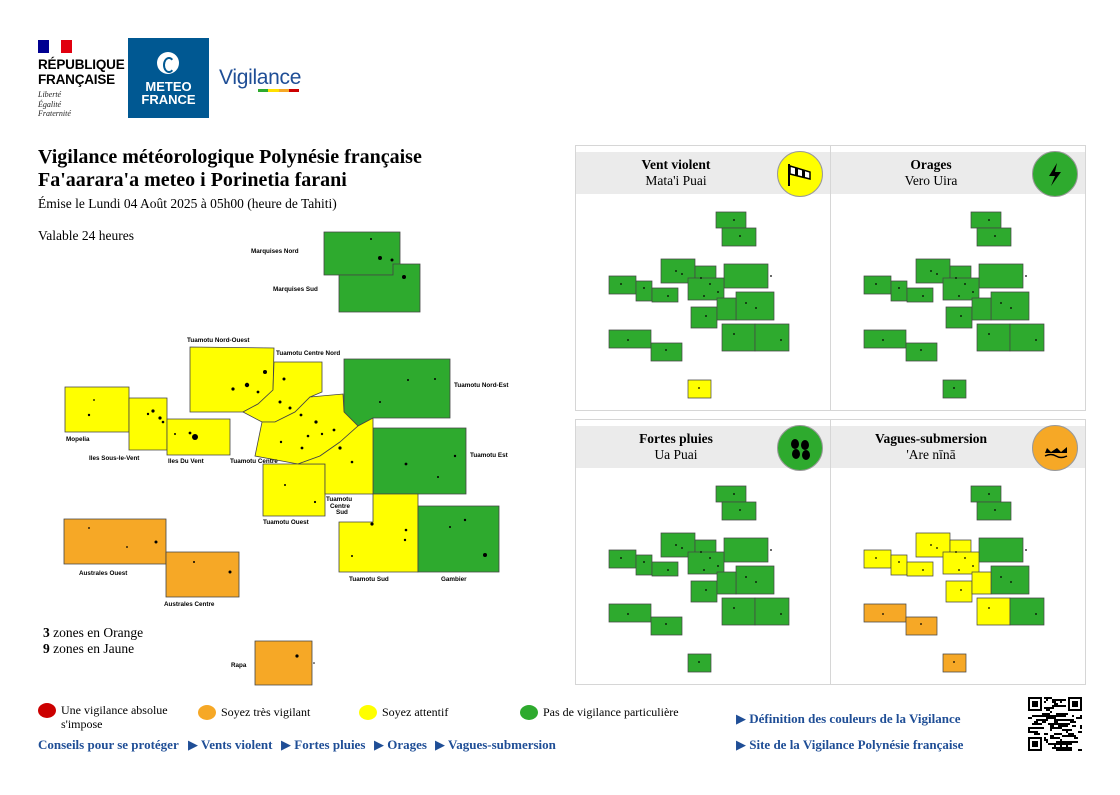  I want to click on link-vents-violent: ▶ Vents violent, so click(230, 744).